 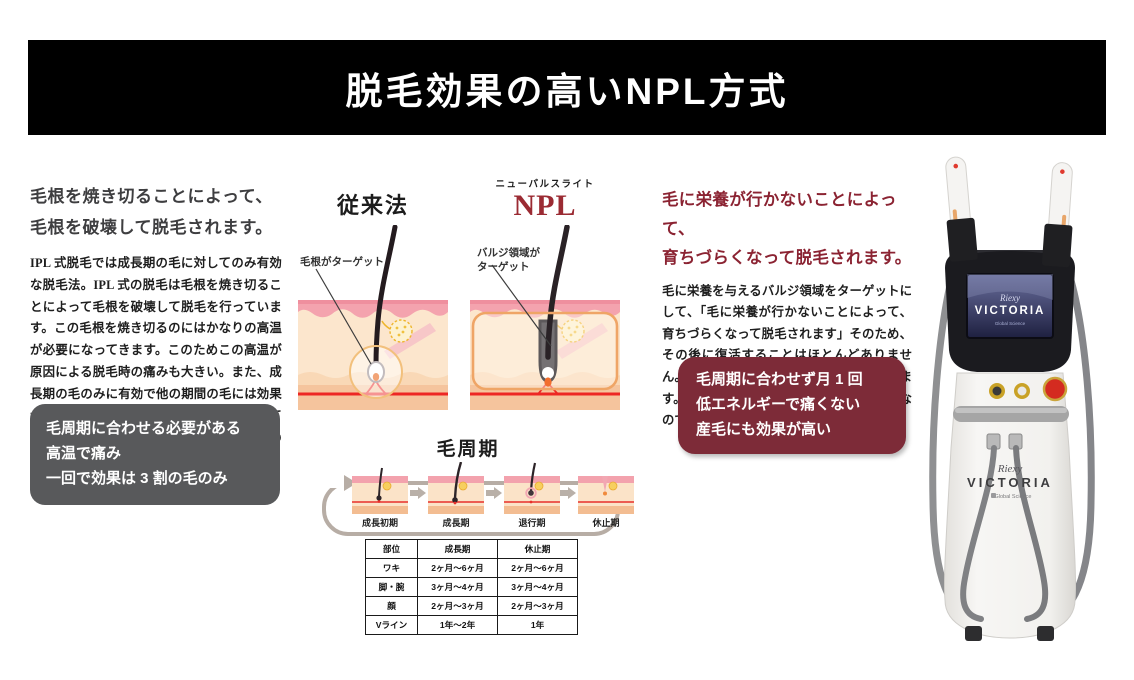 I want to click on conventional-method-label: 従来法, so click(x=372, y=205).